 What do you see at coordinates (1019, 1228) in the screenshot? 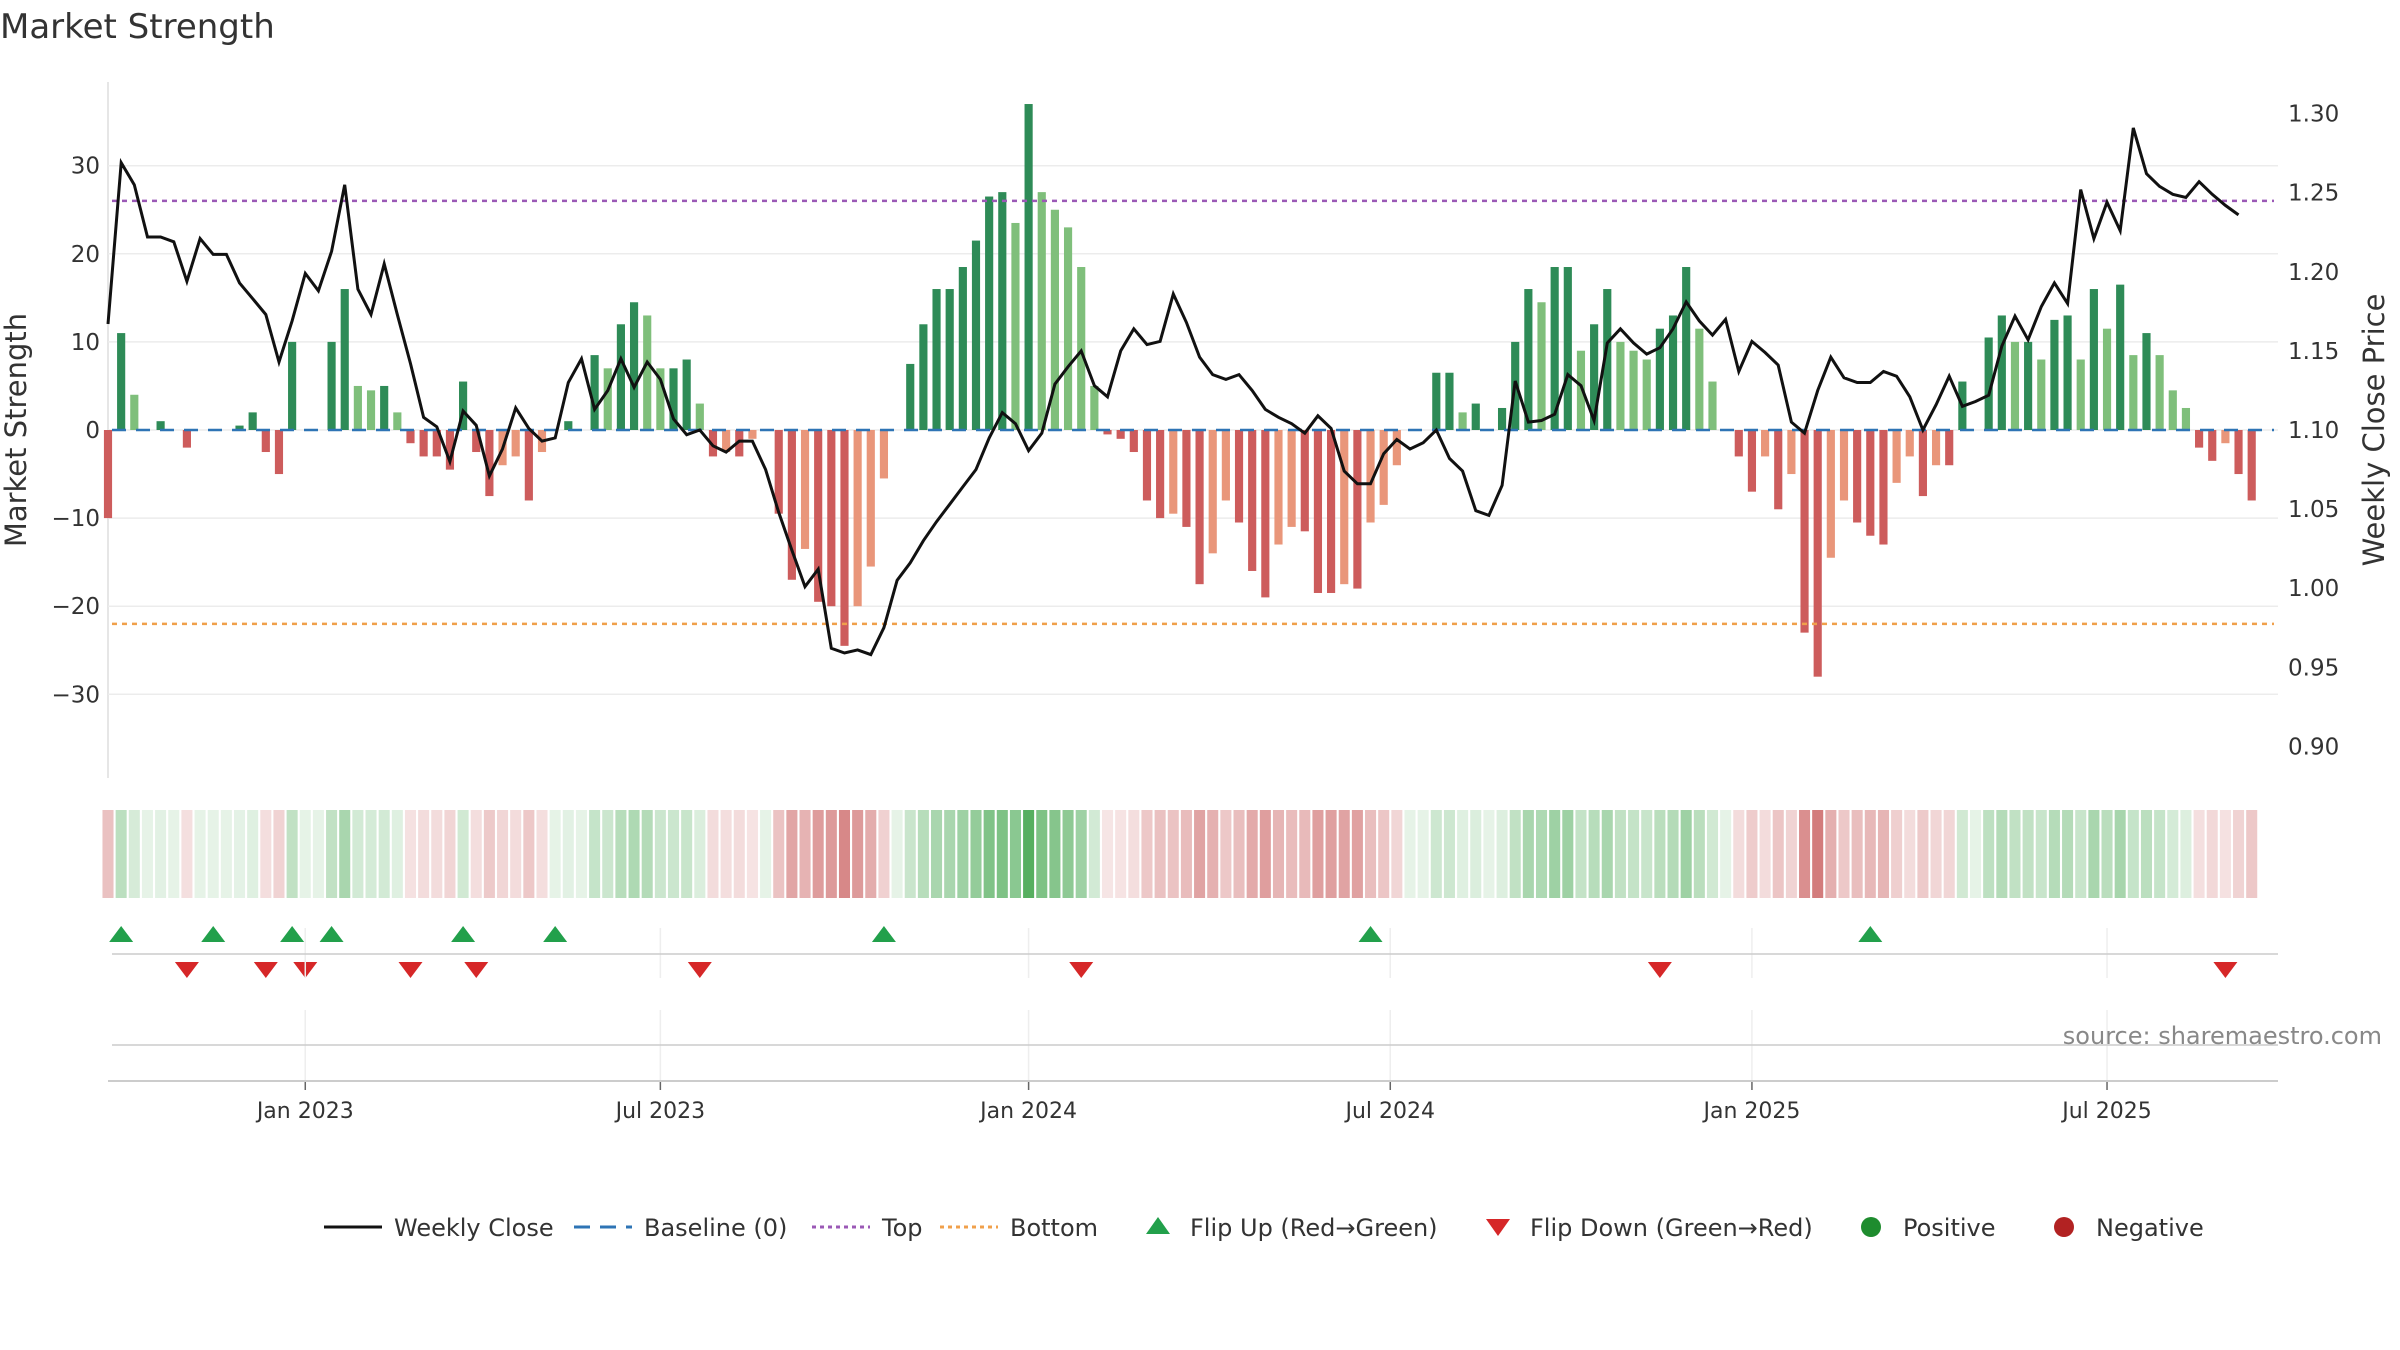
I see `legend-item: Bottom` at bounding box center [1019, 1228].